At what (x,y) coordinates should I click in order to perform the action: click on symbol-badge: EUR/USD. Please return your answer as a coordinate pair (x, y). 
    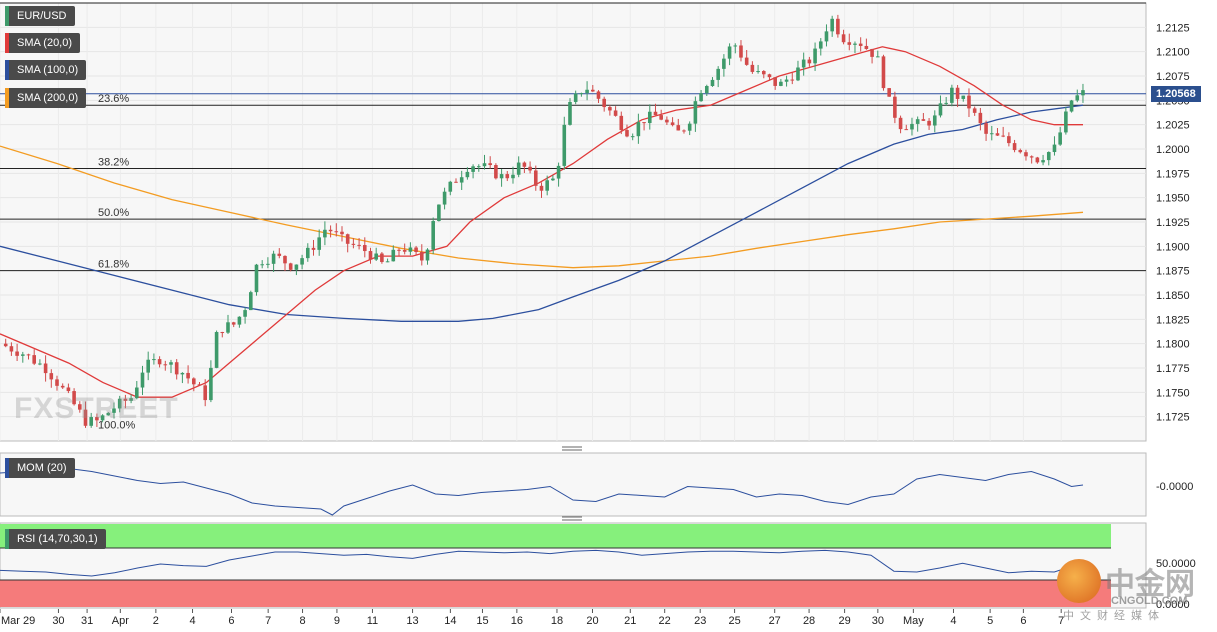
    Looking at the image, I should click on (40, 16).